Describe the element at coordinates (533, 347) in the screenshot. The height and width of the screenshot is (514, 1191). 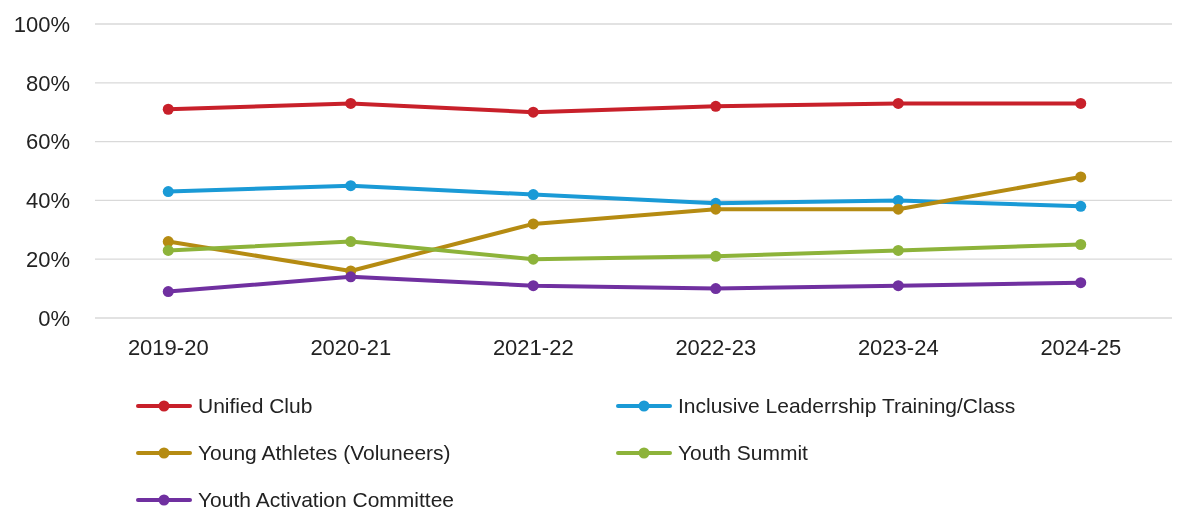
I see `x-tick-label: 2021-22` at that location.